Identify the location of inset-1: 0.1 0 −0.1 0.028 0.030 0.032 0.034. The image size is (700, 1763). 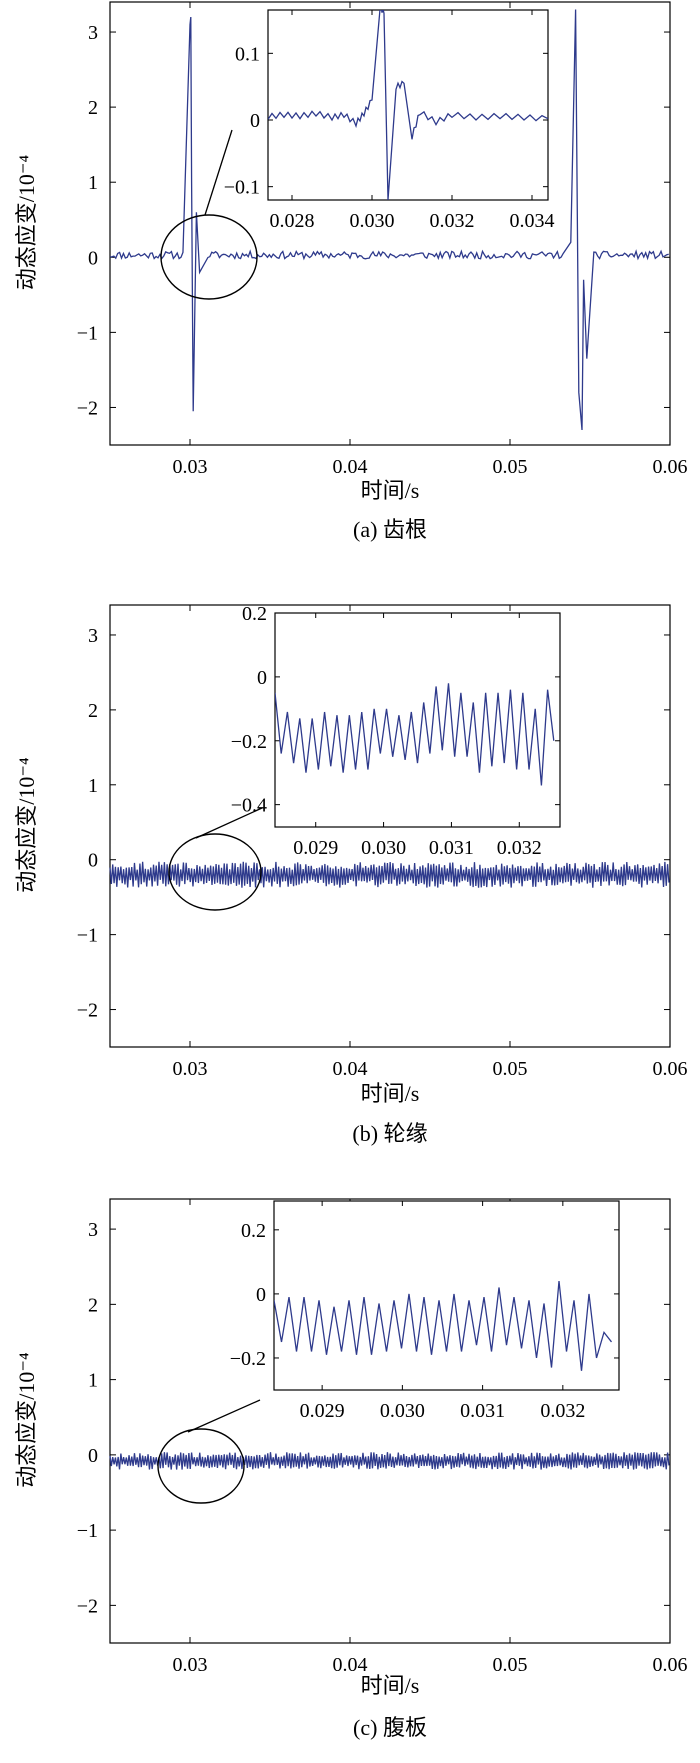
(389, 120).